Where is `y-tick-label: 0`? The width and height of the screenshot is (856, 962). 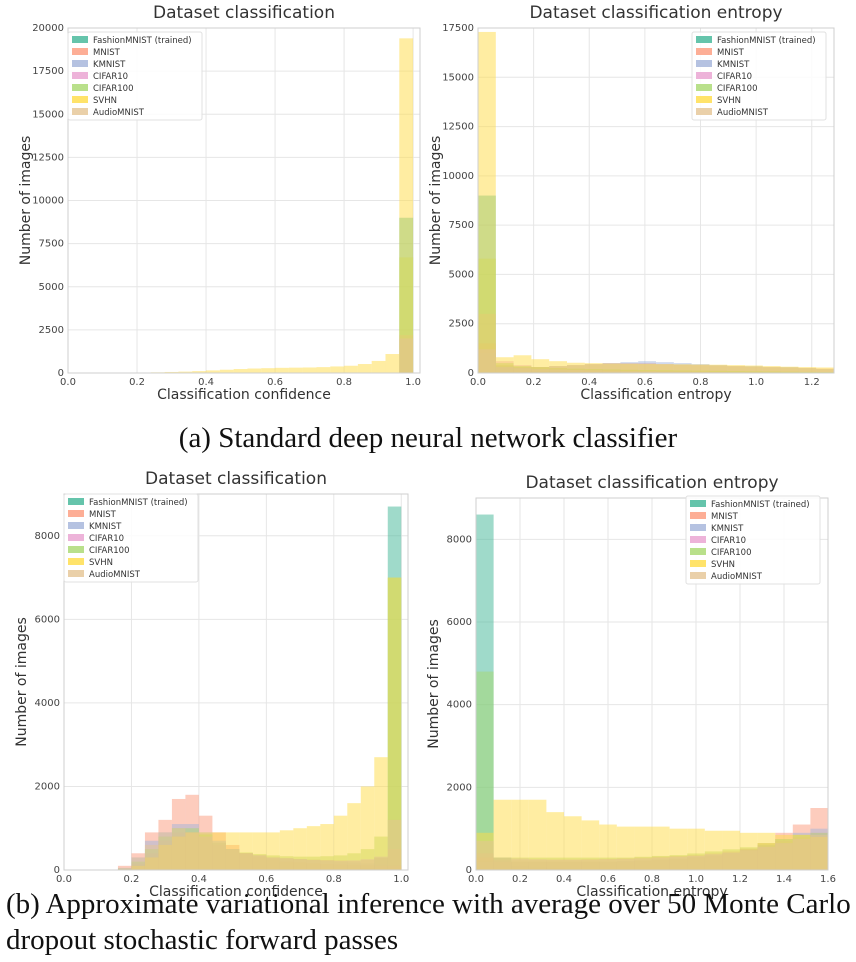
y-tick-label: 0 is located at coordinates (471, 373).